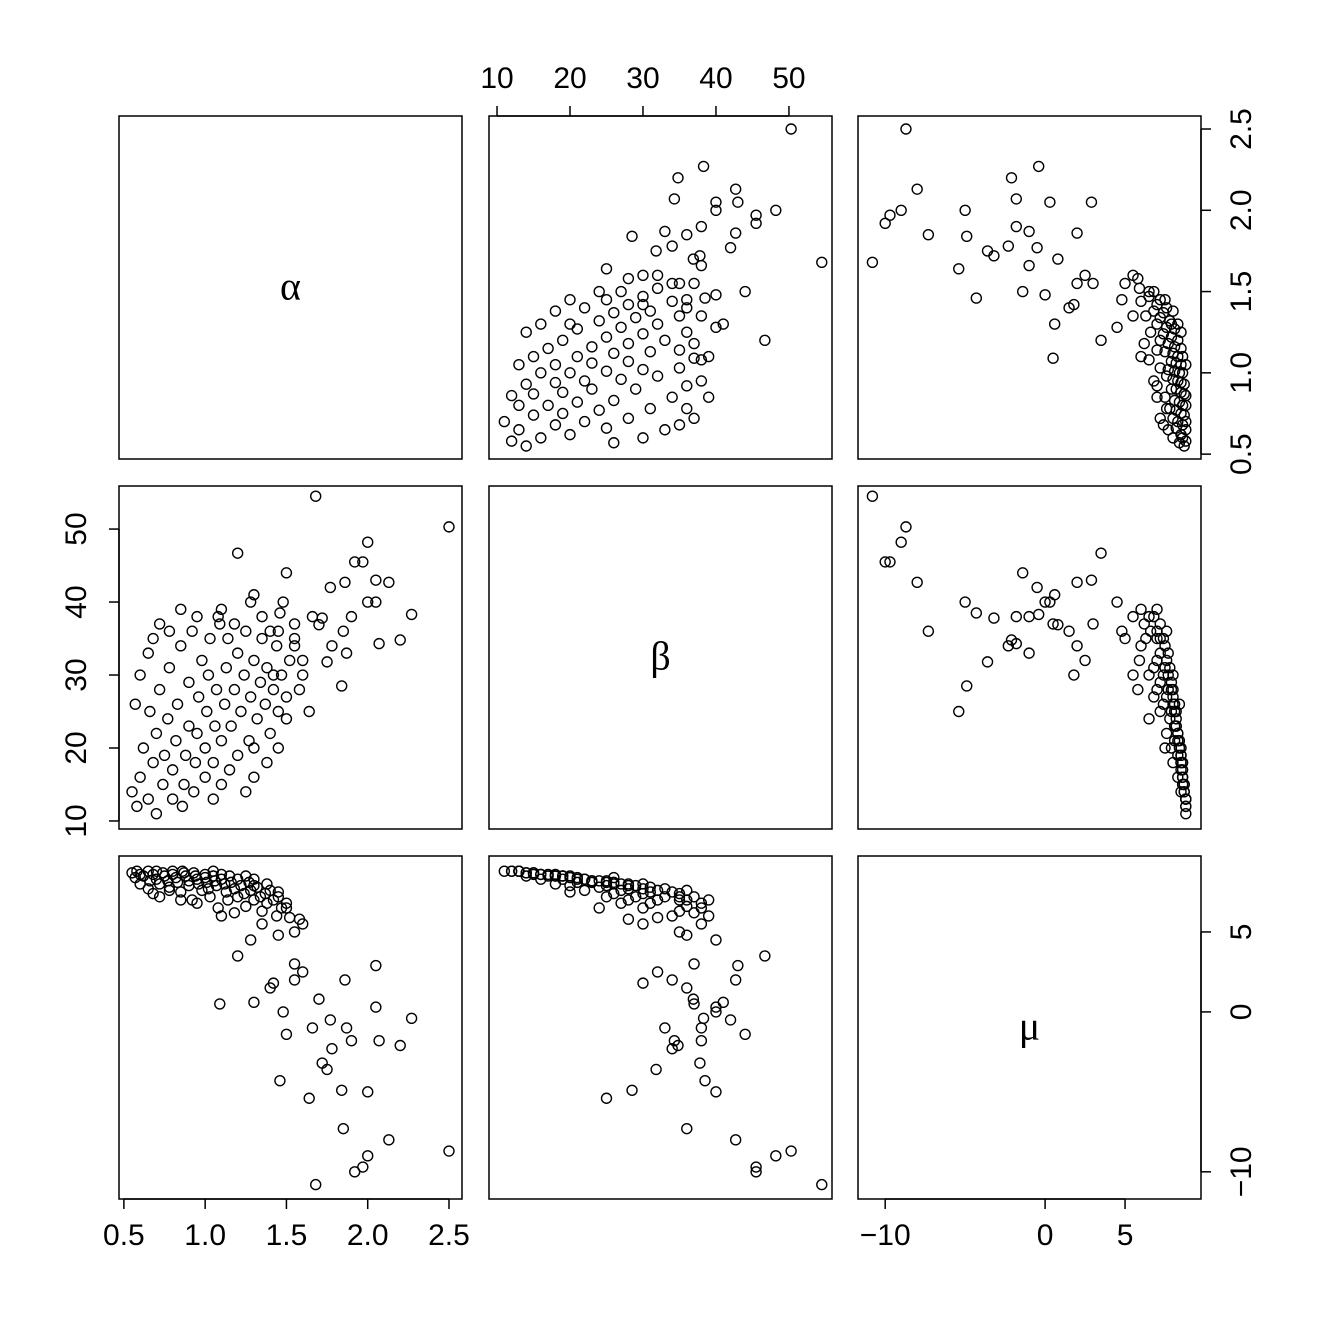 The width and height of the screenshot is (1320, 1317). What do you see at coordinates (1241, 1012) in the screenshot?
I see `y-tick-label: 0` at bounding box center [1241, 1012].